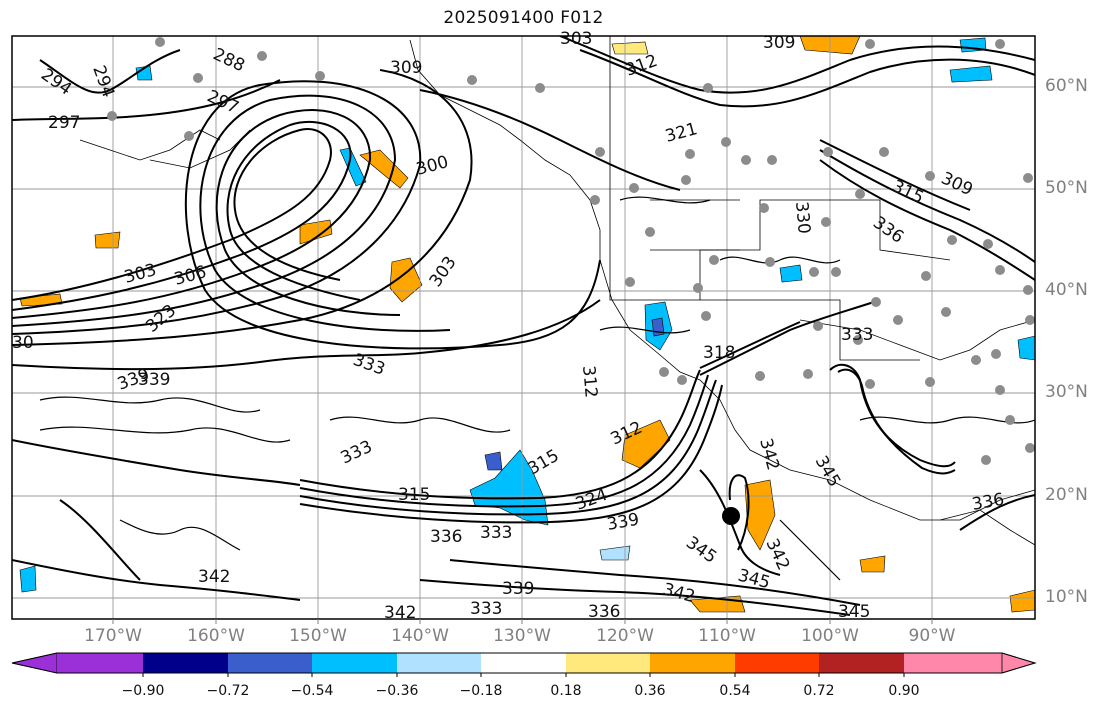 The image size is (1105, 712). What do you see at coordinates (312, 691) in the screenshot?
I see `colorbar-tick-label: −0.54` at bounding box center [312, 691].